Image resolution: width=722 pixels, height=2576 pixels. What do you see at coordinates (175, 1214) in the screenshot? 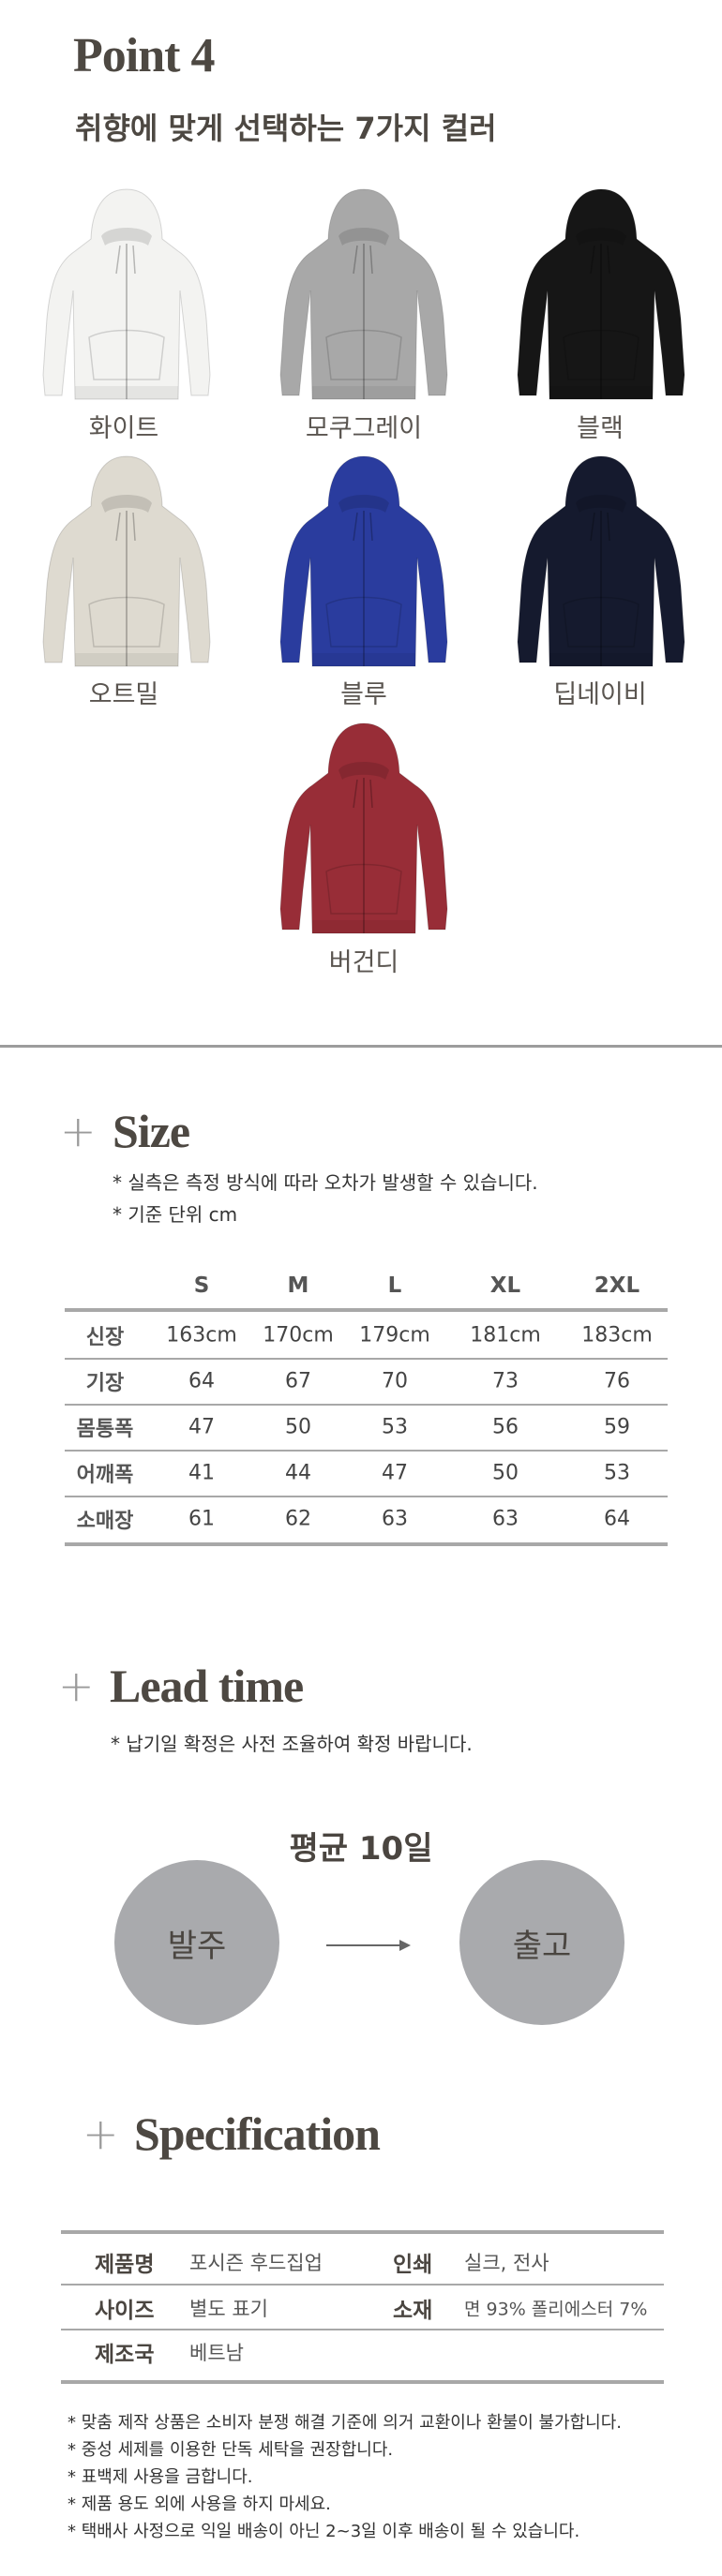
I see `size-note: * 기준 단위 cm` at bounding box center [175, 1214].